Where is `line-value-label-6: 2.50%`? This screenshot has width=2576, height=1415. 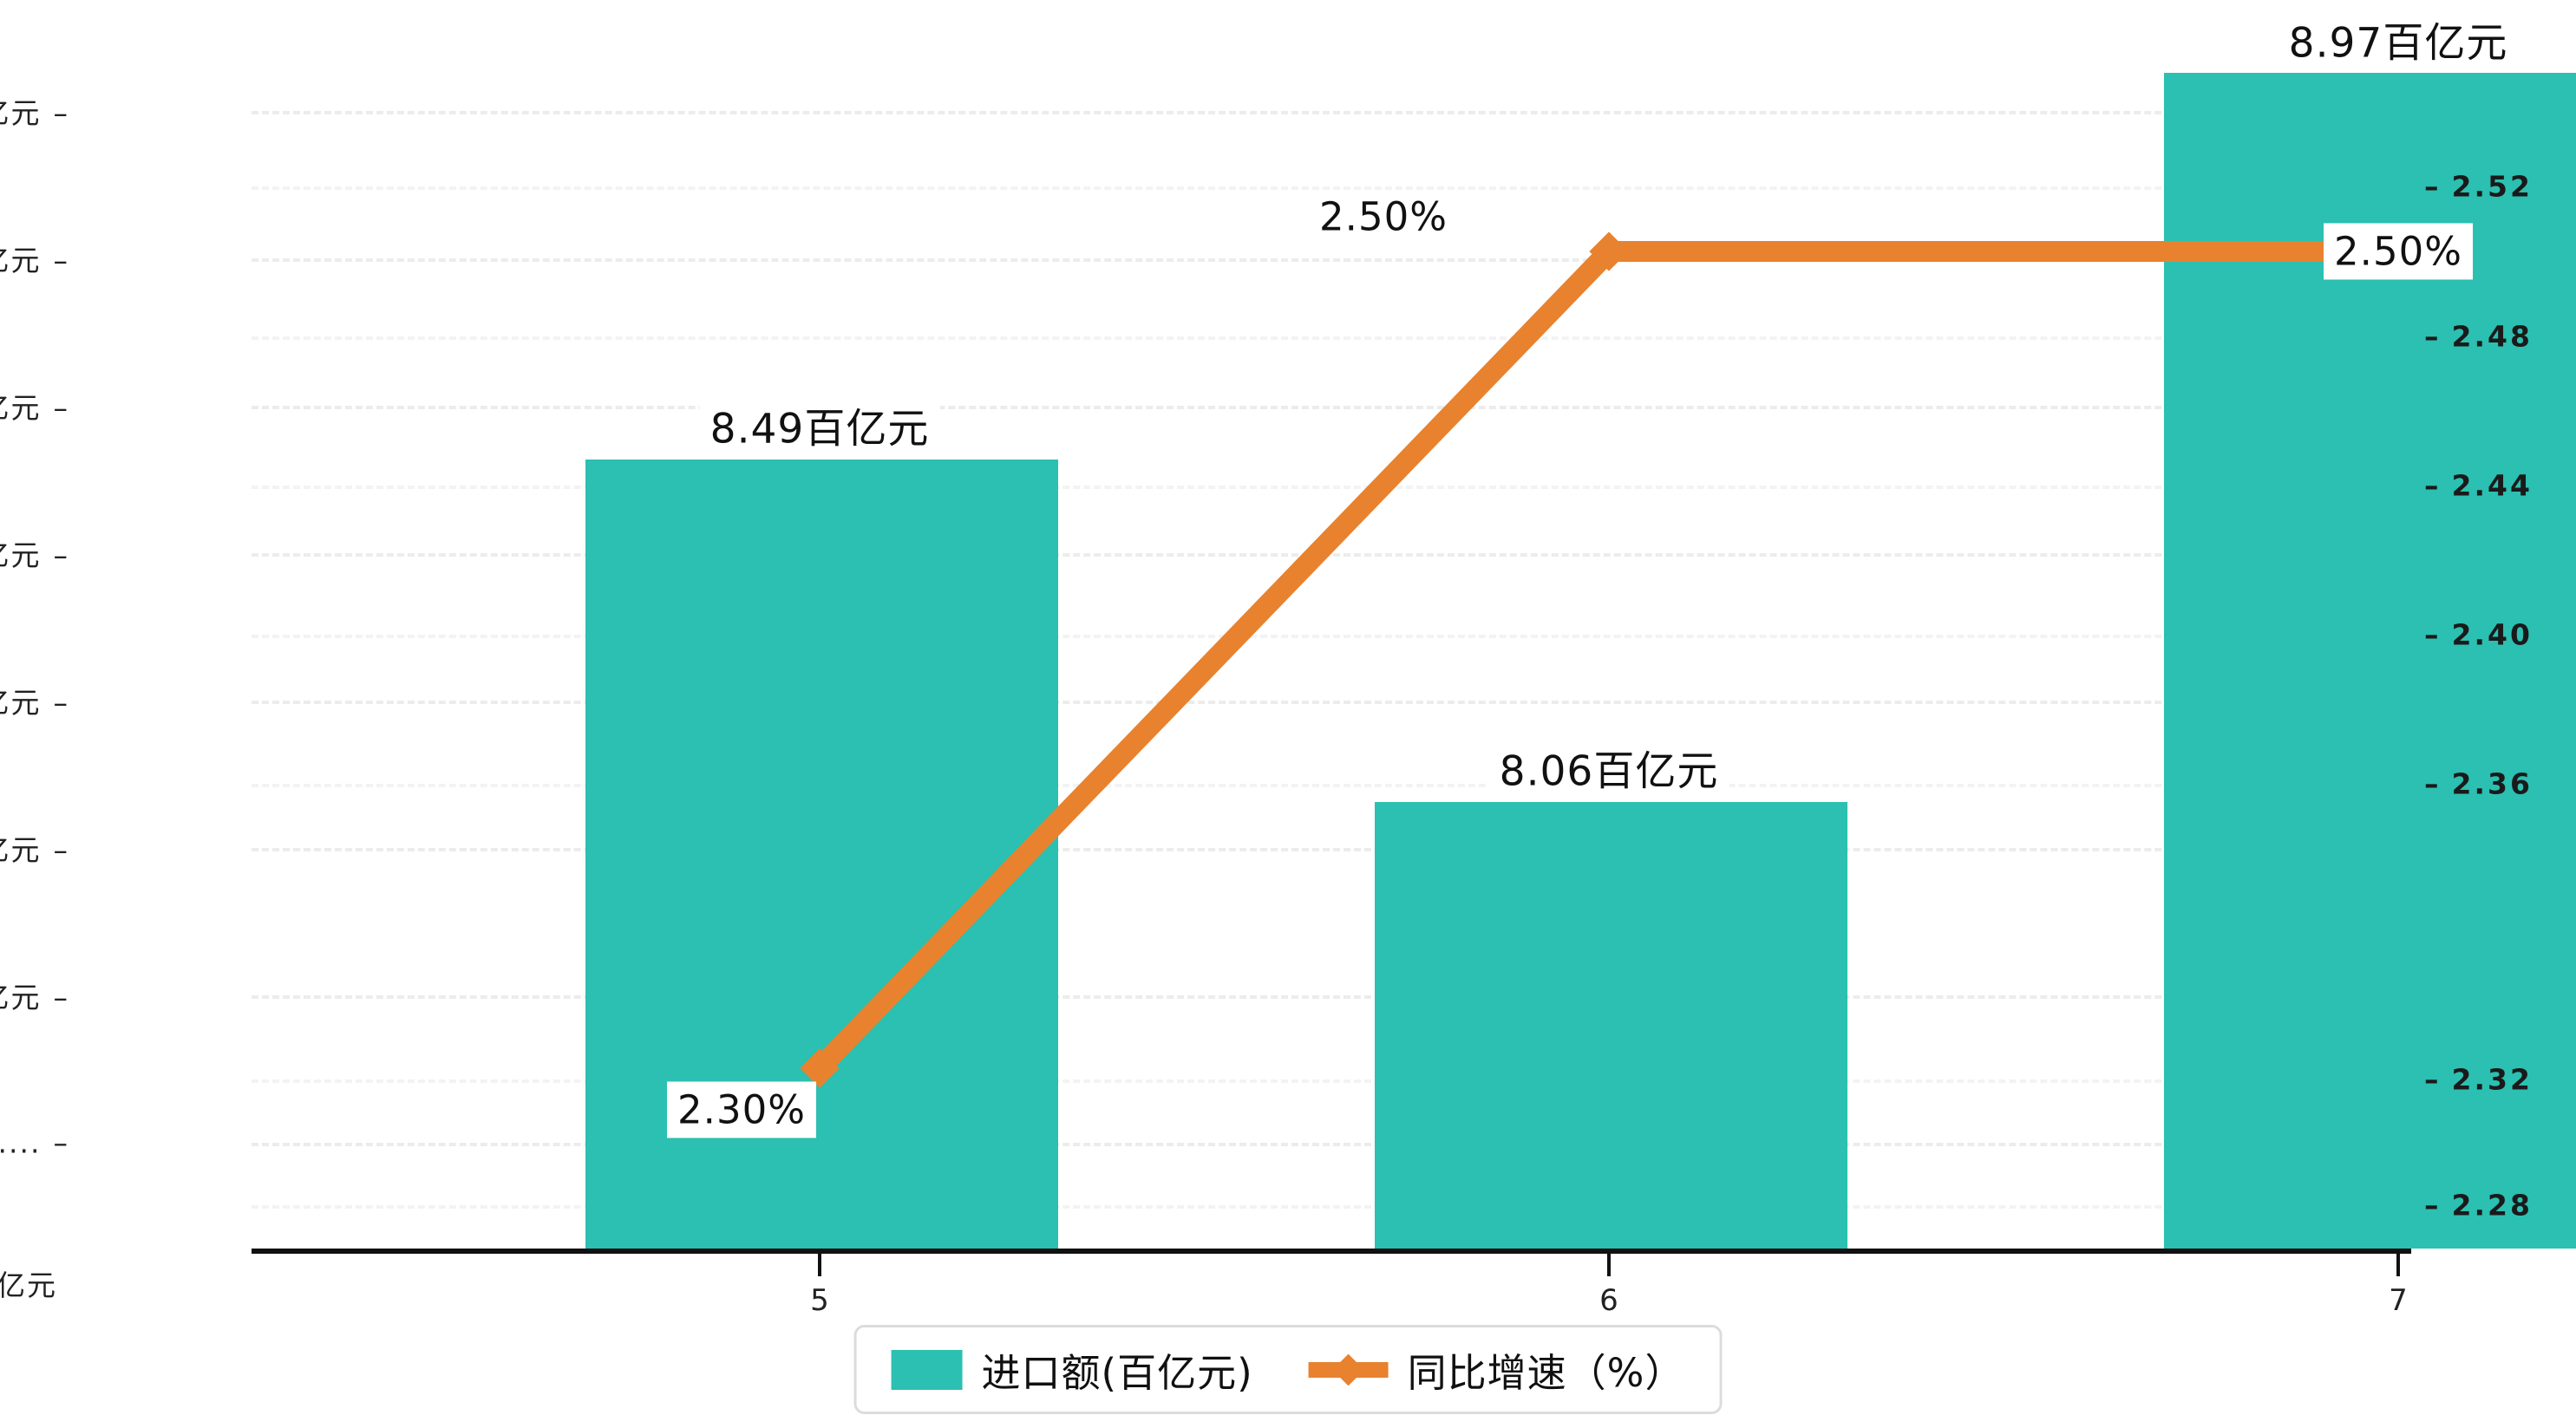 line-value-label-6: 2.50% is located at coordinates (1383, 216).